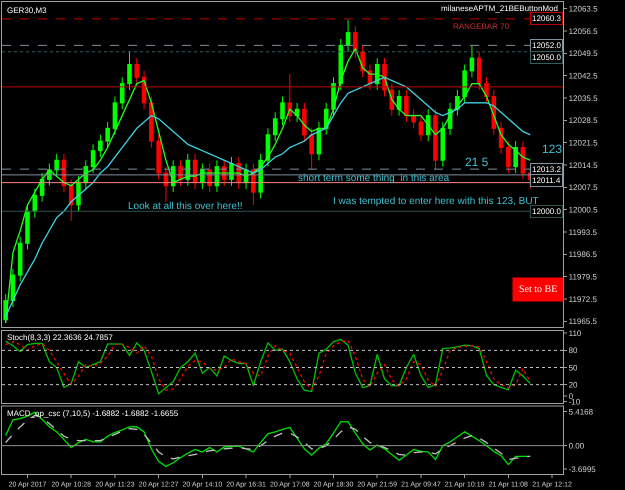 This screenshot has width=625, height=490. I want to click on y-tick-label: 11993.5, so click(583, 232).